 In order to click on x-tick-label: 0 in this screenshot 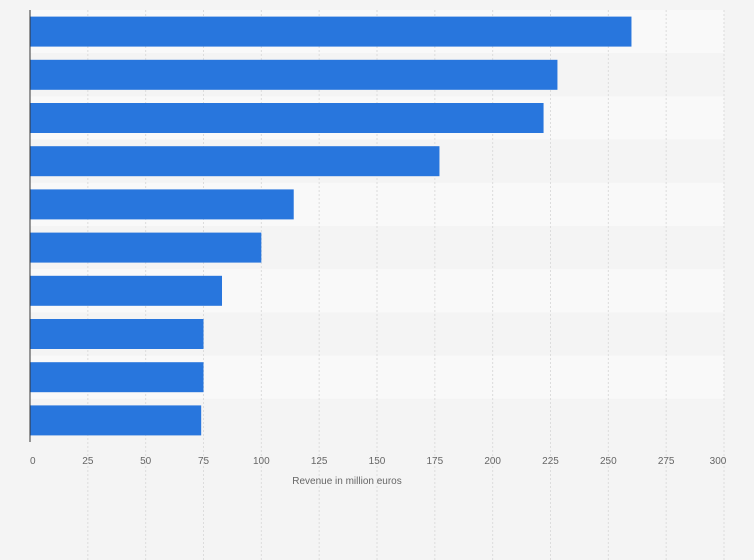, I will do `click(33, 461)`.